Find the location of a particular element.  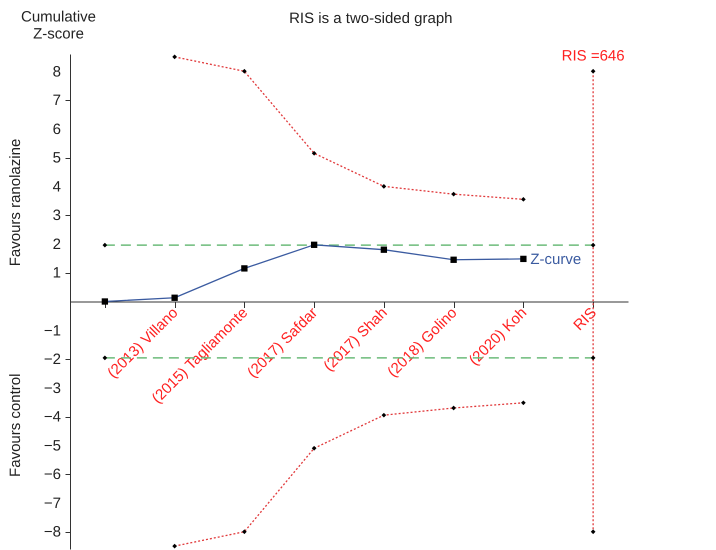

y-tick-label: −7 is located at coordinates (52, 503).